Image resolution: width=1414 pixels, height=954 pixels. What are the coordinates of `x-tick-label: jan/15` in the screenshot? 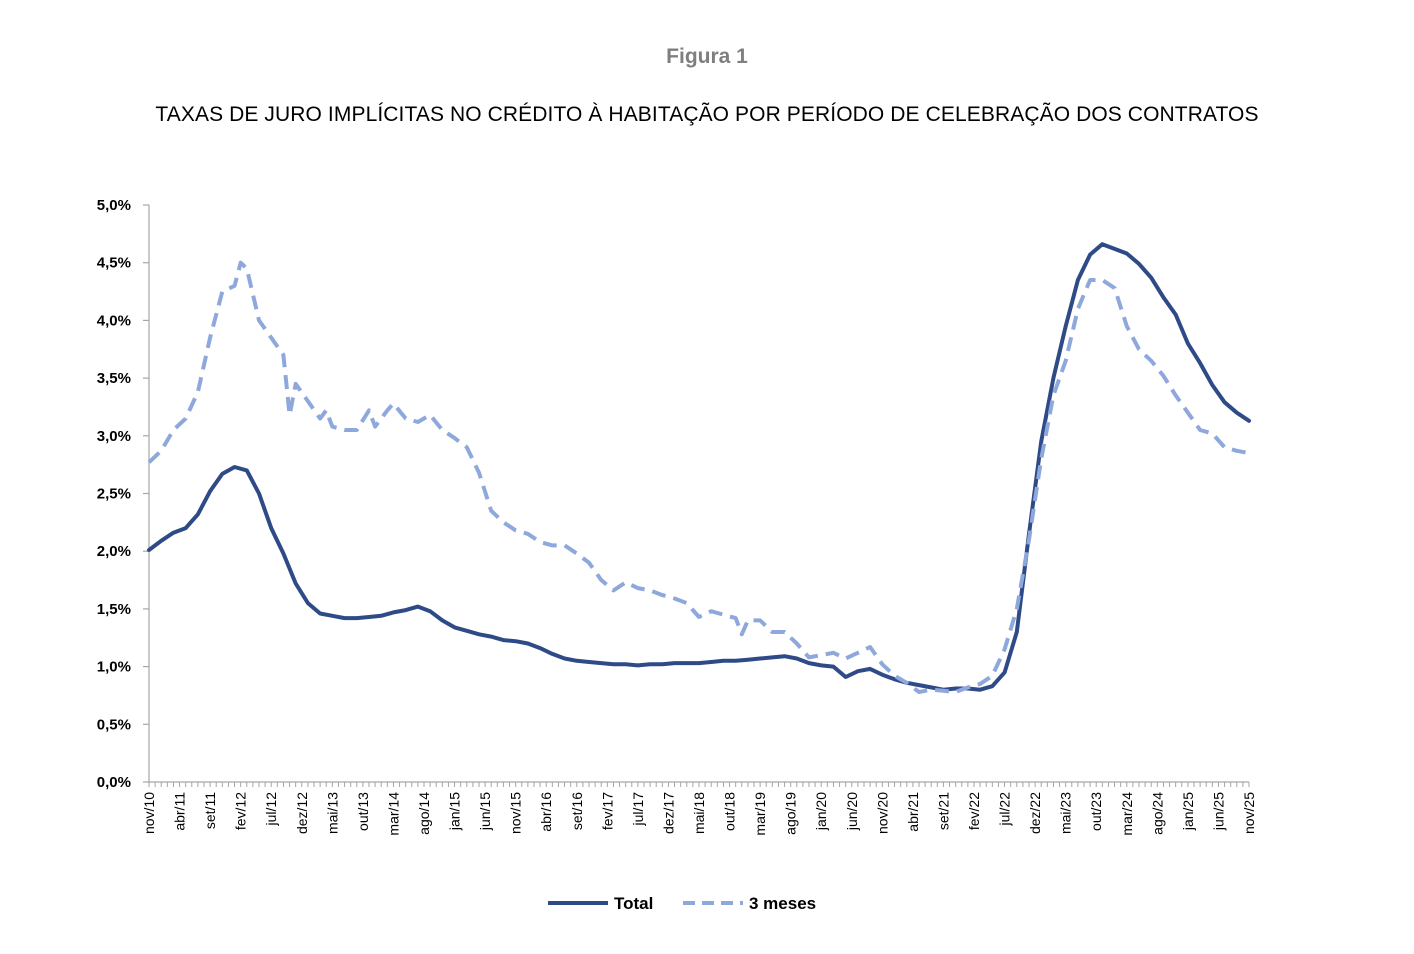 It's located at (455, 811).